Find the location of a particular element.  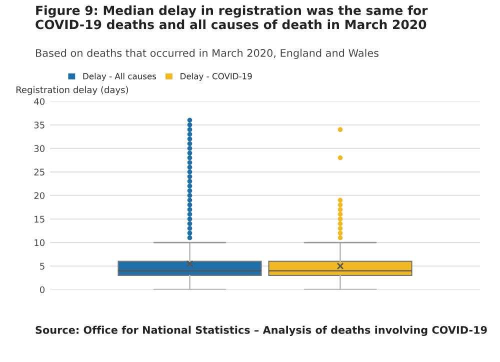

source-note: Source: Office for National Statistics – Analysis of deaths involving COVID-19 is located at coordinates (261, 331).